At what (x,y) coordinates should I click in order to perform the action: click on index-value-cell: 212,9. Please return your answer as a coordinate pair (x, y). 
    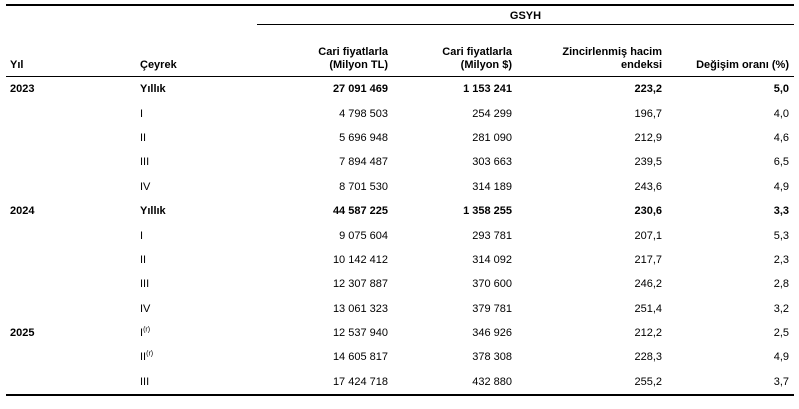
    Looking at the image, I should click on (648, 137).